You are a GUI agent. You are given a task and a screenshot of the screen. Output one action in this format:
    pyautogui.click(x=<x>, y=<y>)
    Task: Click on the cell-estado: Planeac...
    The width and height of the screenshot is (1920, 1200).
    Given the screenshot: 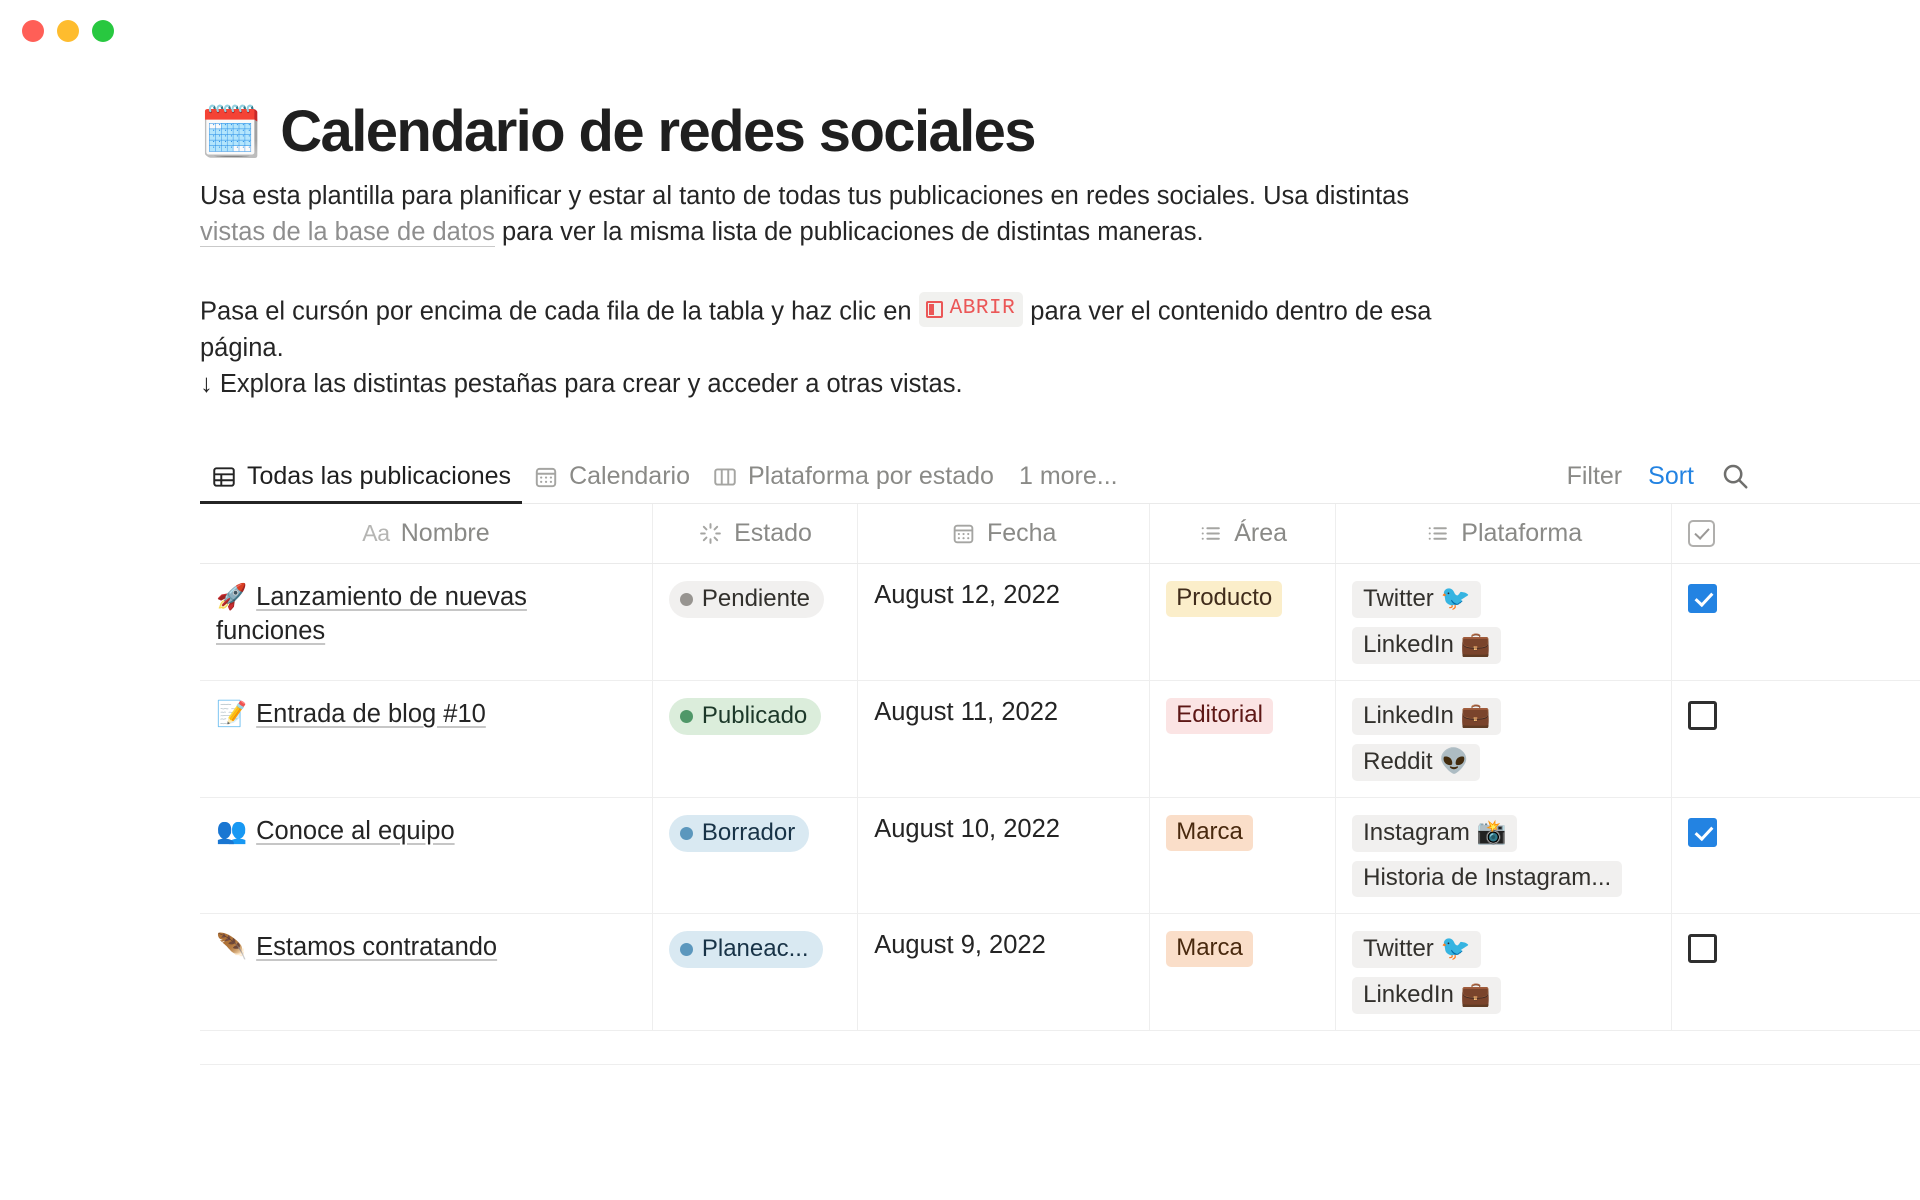 What is the action you would take?
    pyautogui.click(x=756, y=972)
    